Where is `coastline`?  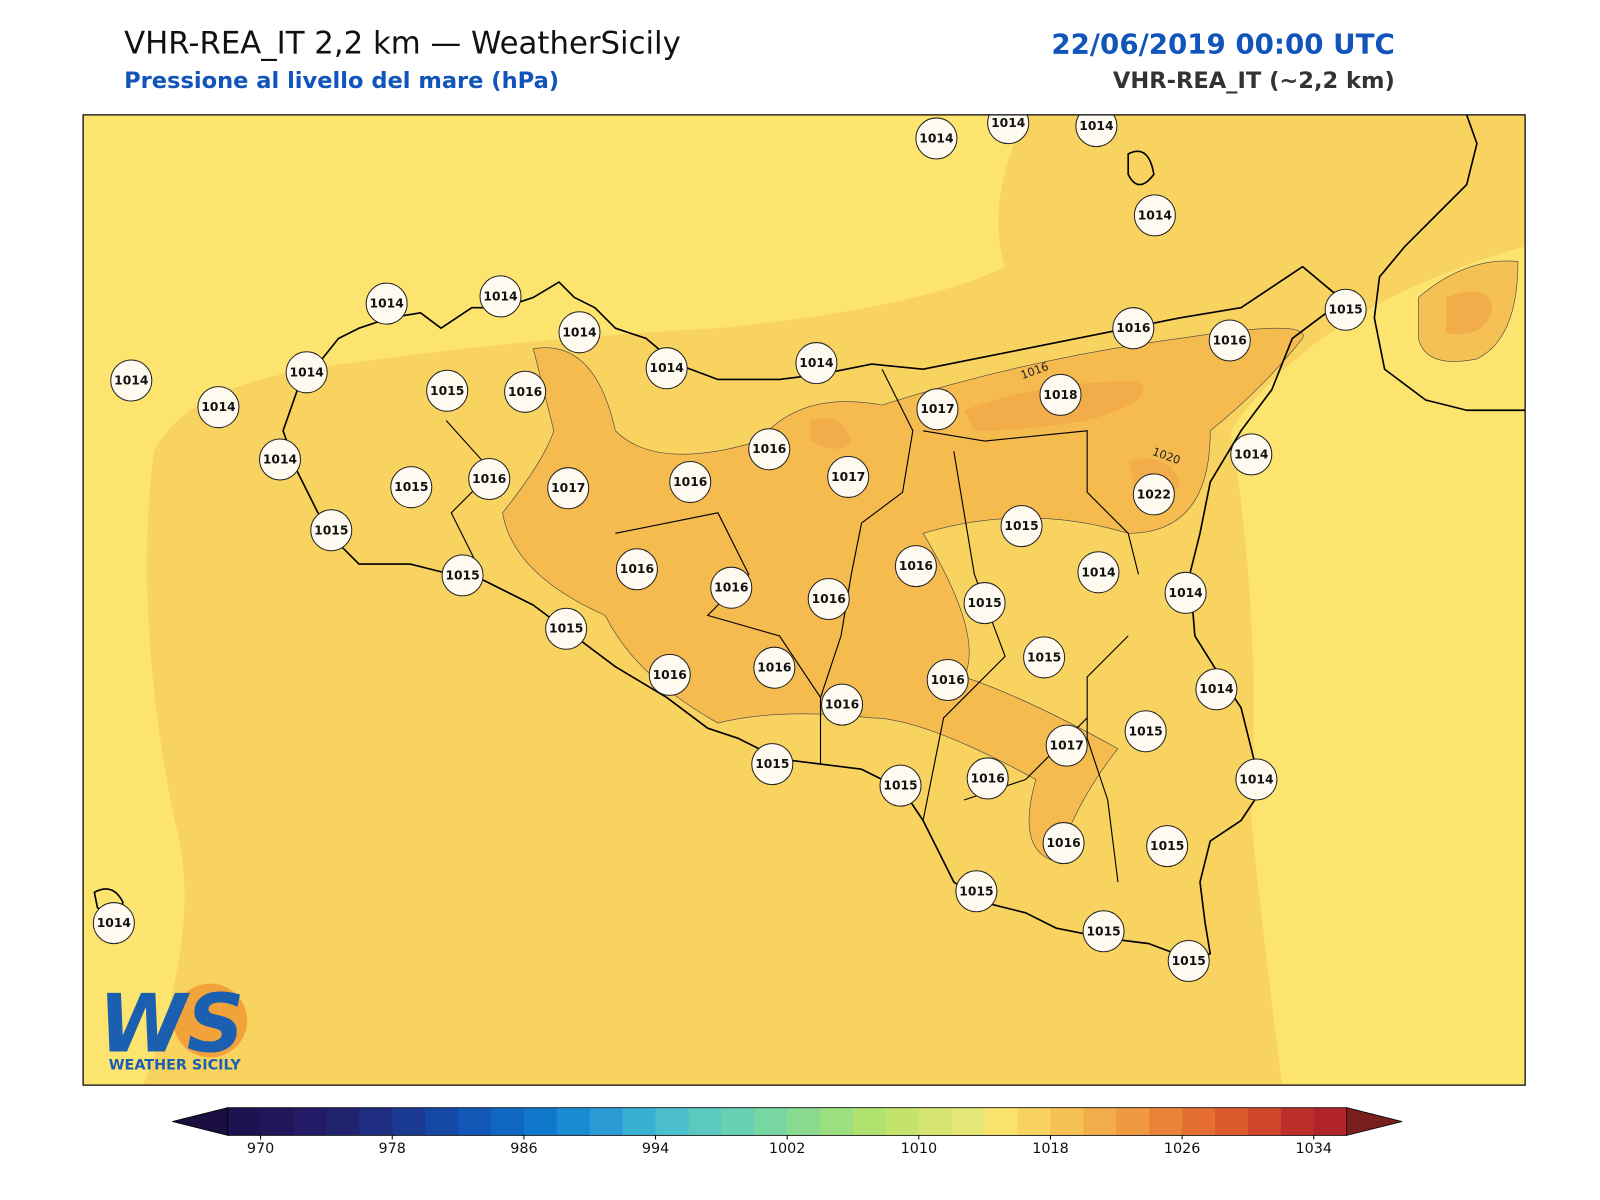 coastline is located at coordinates (1449, 263).